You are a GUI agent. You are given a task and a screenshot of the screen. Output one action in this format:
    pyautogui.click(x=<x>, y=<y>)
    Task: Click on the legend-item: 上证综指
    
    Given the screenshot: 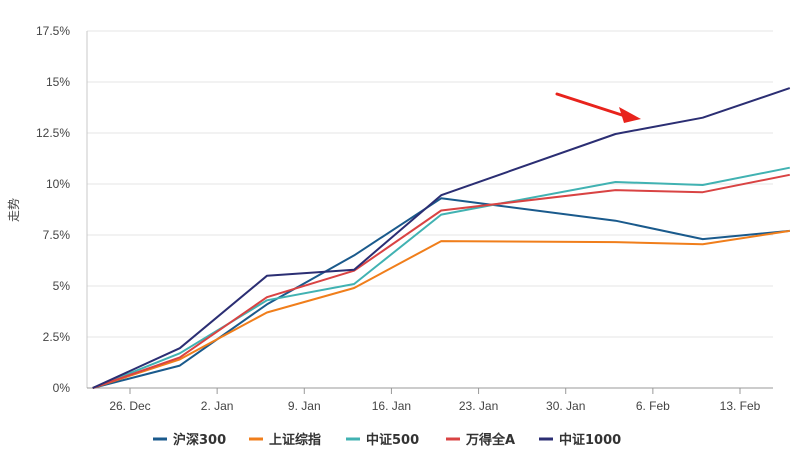 What is the action you would take?
    pyautogui.click(x=285, y=440)
    